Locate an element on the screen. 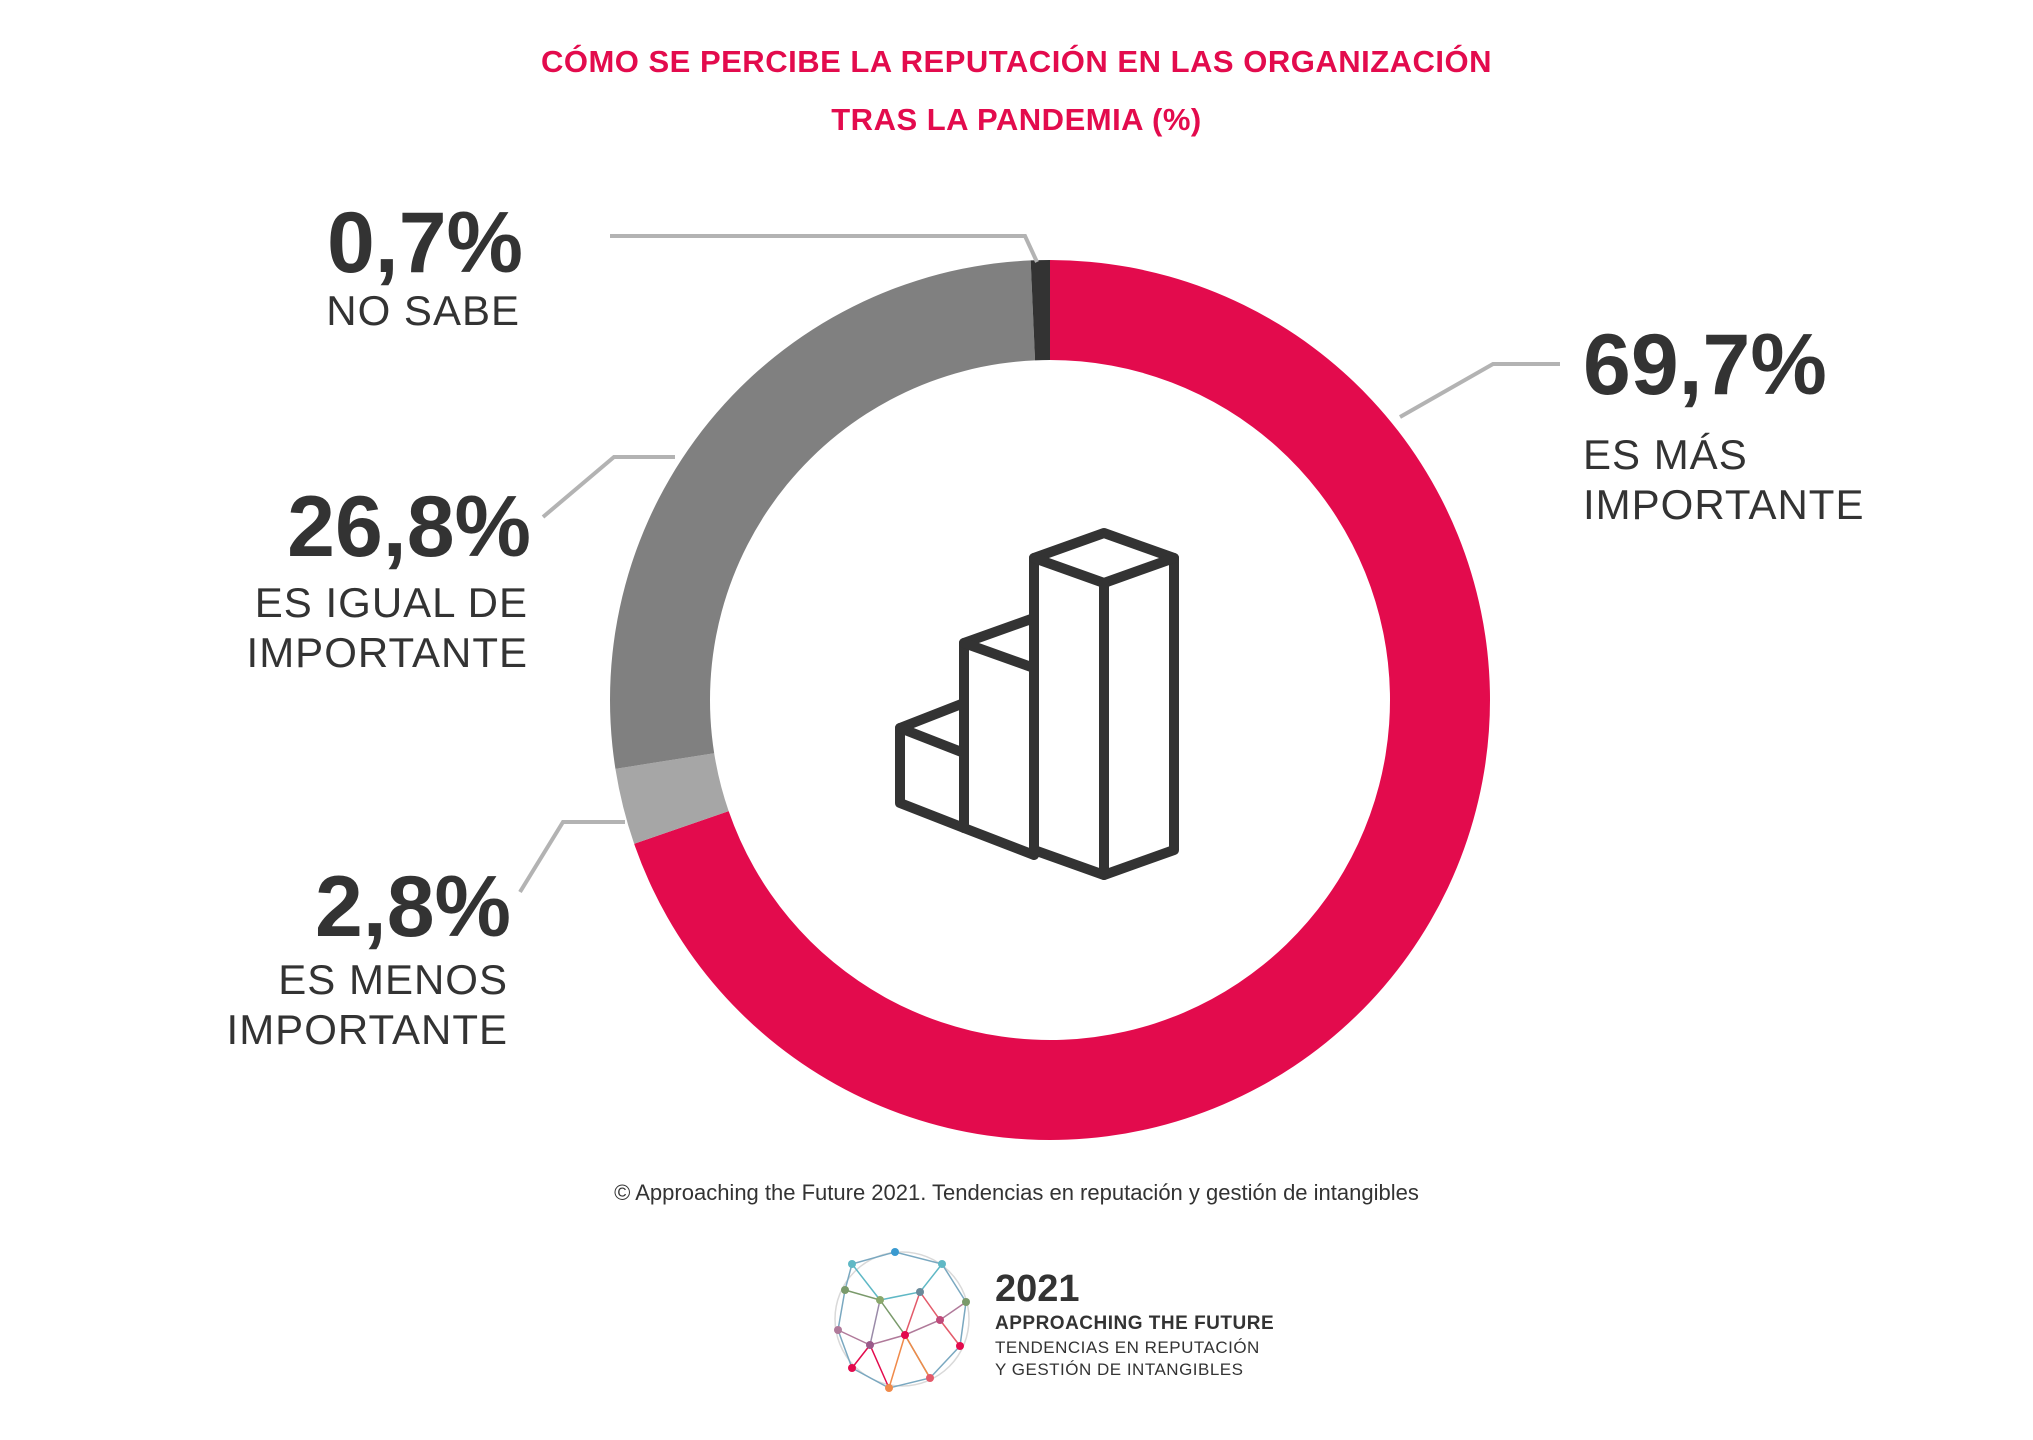 The height and width of the screenshot is (1440, 2033). slice-label-nosabe: NO SABE is located at coordinates (423, 311).